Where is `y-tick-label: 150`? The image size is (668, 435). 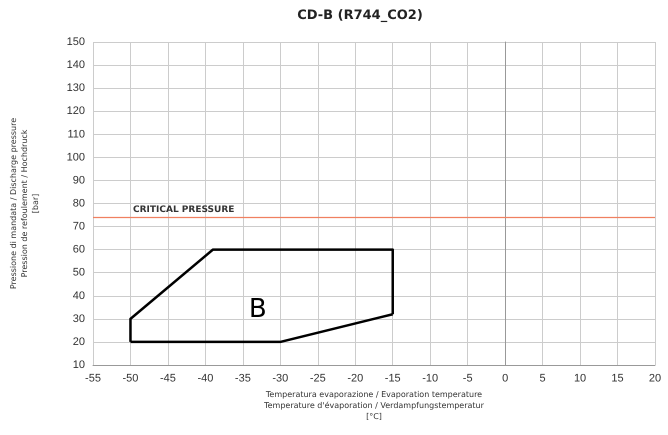
y-tick-label: 150 is located at coordinates (75, 42).